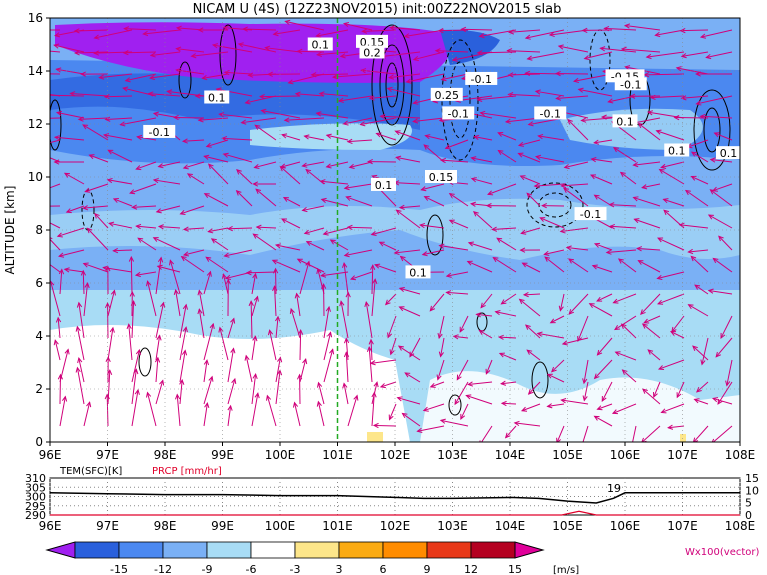 This screenshot has width=767, height=575. What do you see at coordinates (510, 526) in the screenshot?
I see `sub-x-tick-label: 104E` at bounding box center [510, 526].